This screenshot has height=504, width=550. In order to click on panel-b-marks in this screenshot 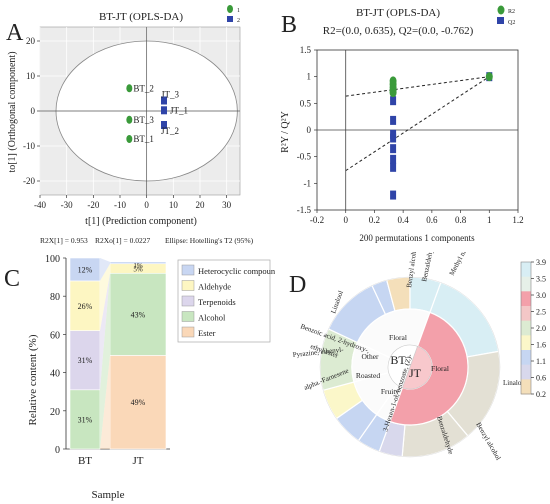, I will do `click(419, 136)`.